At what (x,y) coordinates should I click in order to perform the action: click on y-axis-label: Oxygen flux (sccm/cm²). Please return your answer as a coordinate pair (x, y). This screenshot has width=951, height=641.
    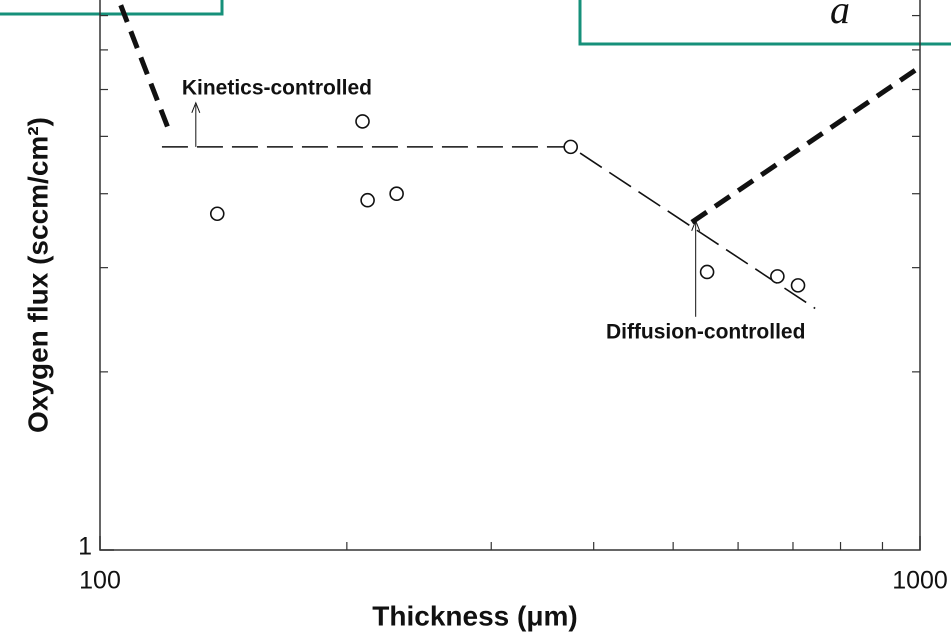
    Looking at the image, I should click on (37, 275).